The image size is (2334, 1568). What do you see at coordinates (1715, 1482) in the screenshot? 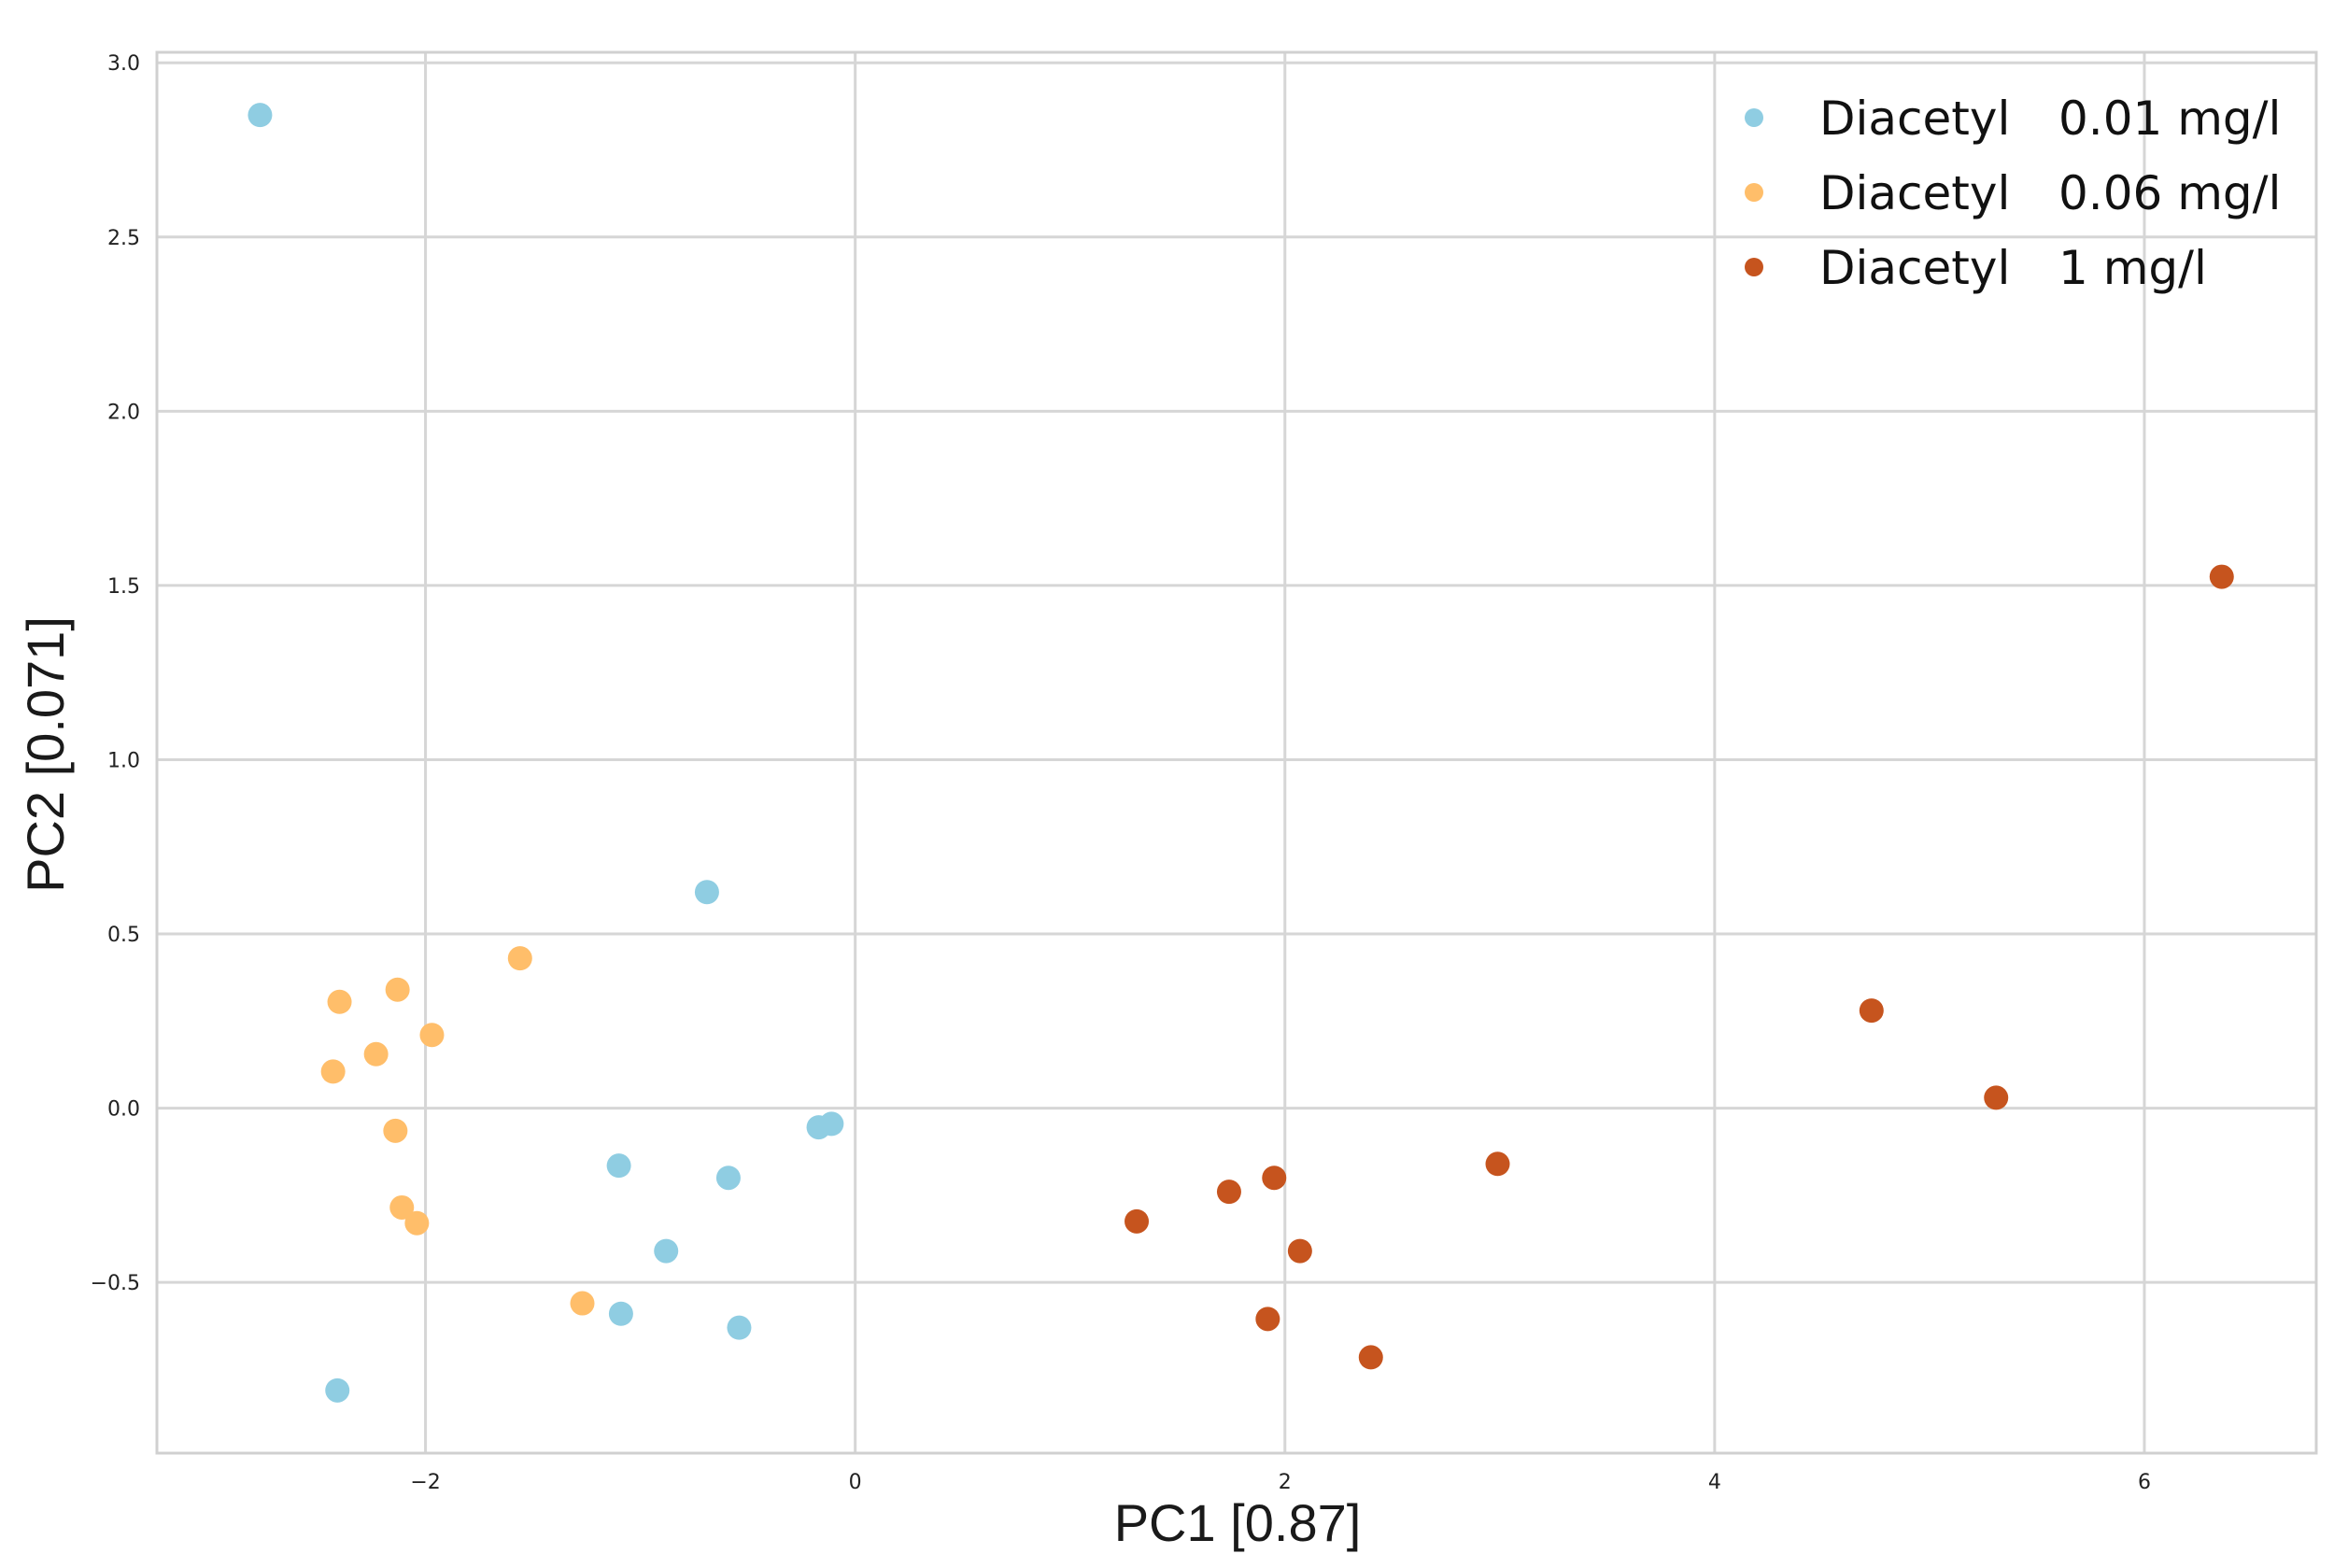
I see `x-tick-label: 4` at bounding box center [1715, 1482].